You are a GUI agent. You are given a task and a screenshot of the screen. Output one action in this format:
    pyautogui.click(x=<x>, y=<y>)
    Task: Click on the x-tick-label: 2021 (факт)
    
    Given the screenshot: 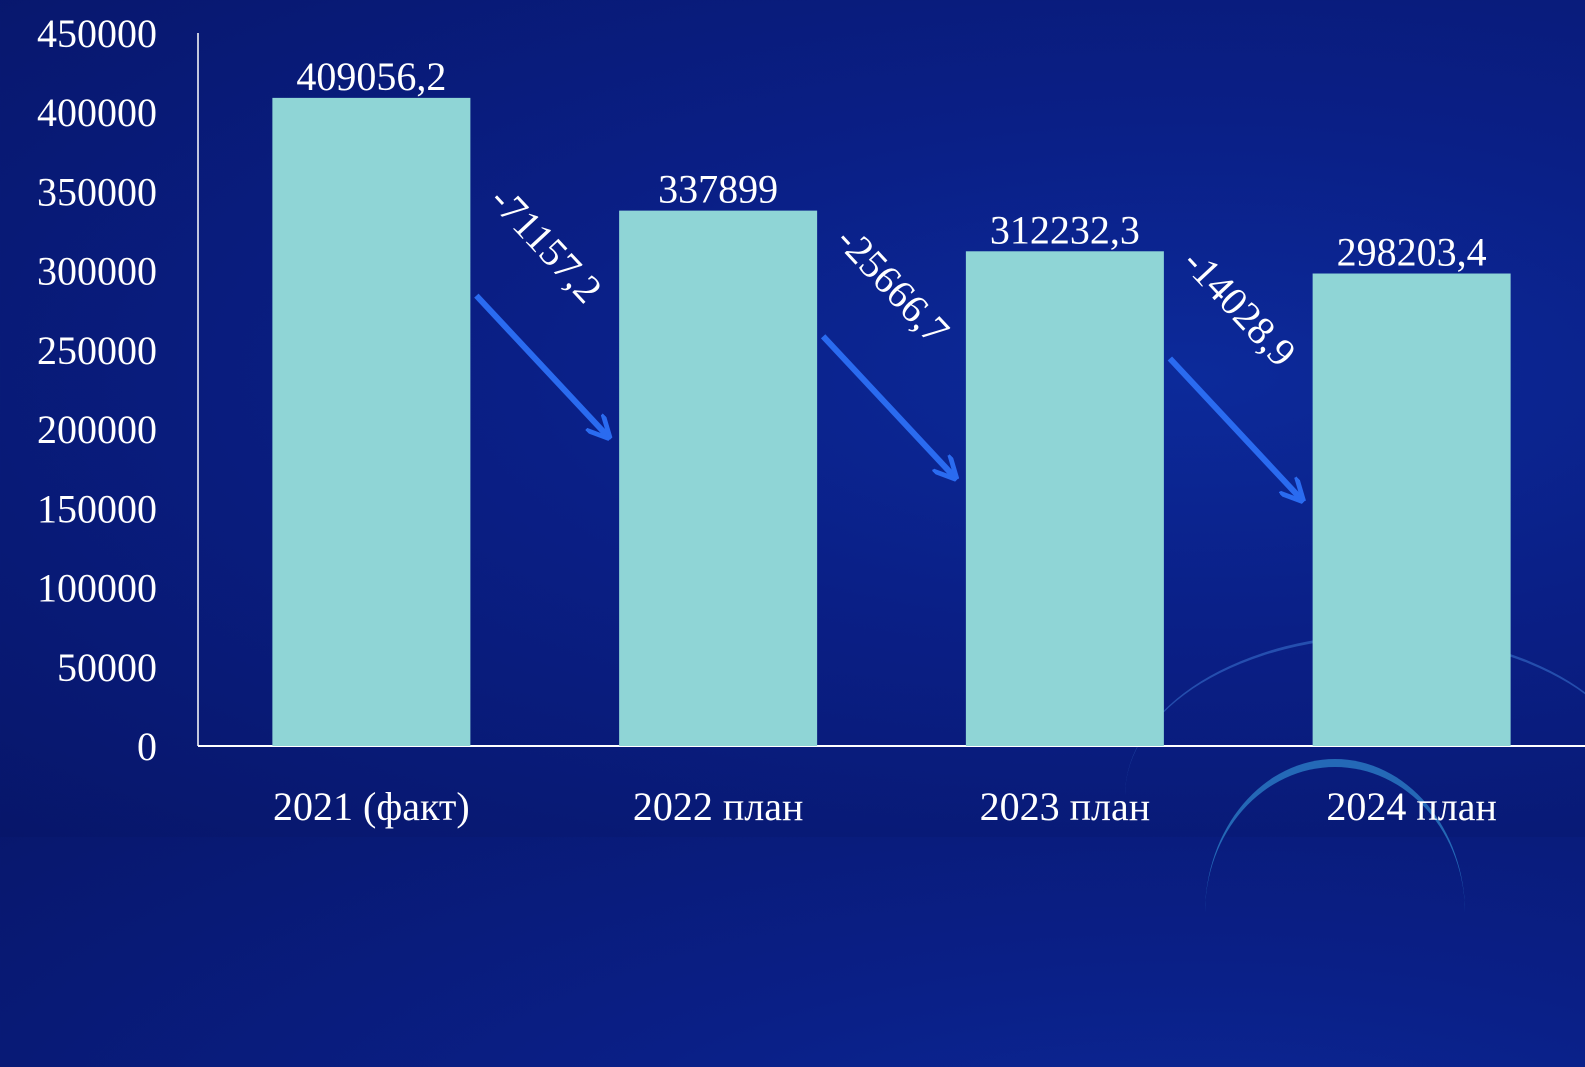 What is the action you would take?
    pyautogui.click(x=371, y=806)
    